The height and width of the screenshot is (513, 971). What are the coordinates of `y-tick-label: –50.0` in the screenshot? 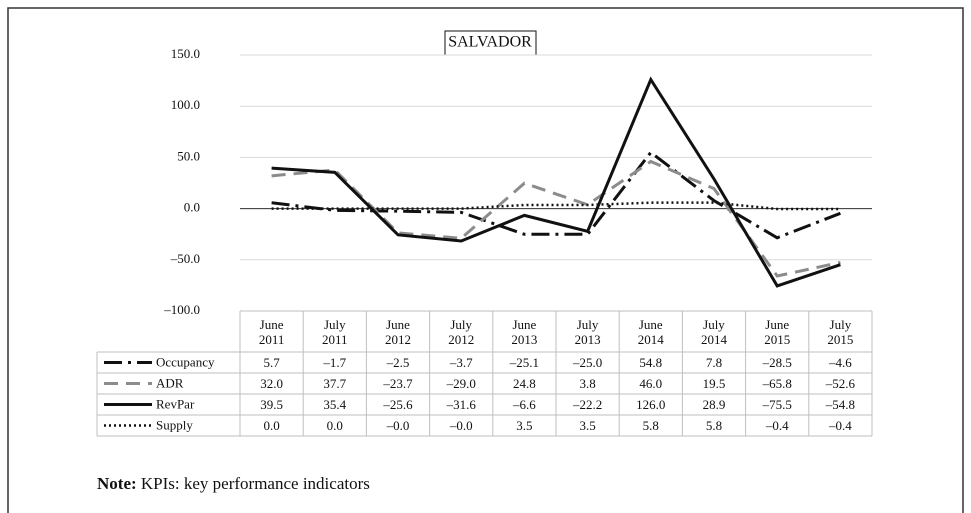 It's located at (185, 258).